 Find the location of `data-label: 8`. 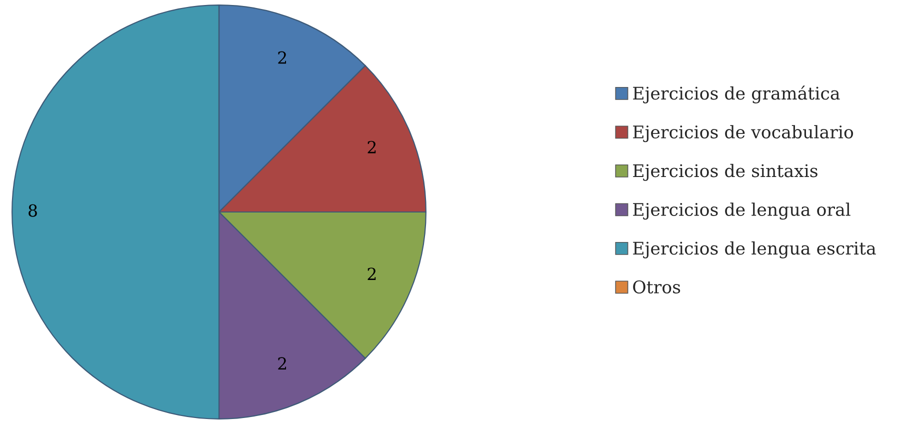

data-label: 8 is located at coordinates (32, 210).